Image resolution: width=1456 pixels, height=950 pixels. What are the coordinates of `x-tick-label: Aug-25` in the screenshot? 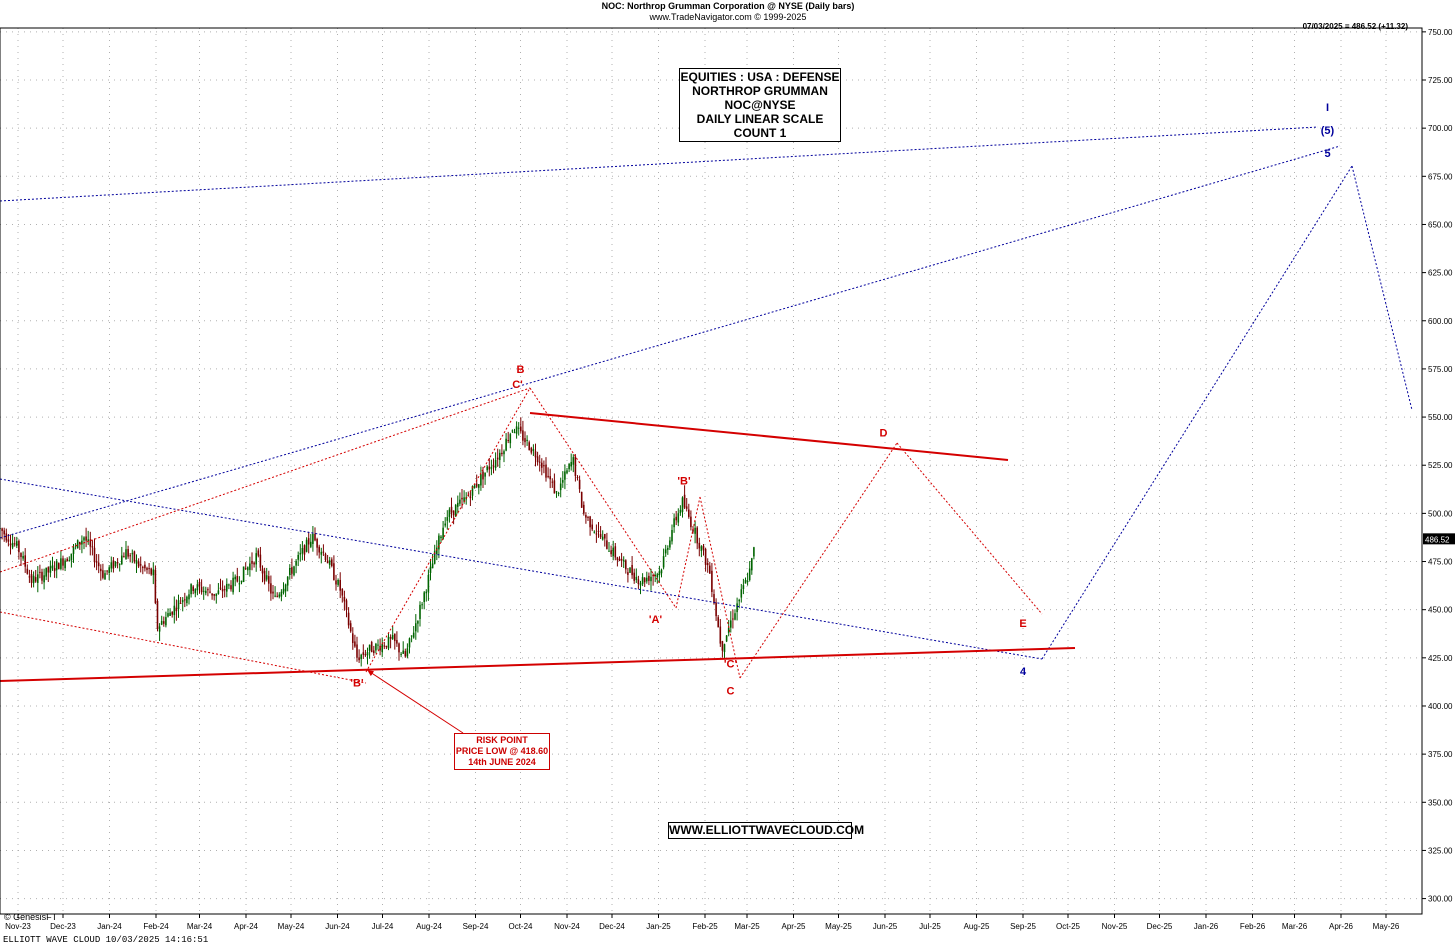 It's located at (977, 926).